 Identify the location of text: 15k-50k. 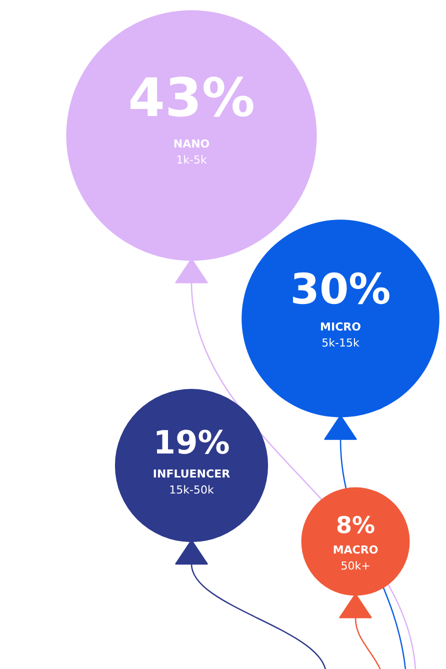
(191, 490).